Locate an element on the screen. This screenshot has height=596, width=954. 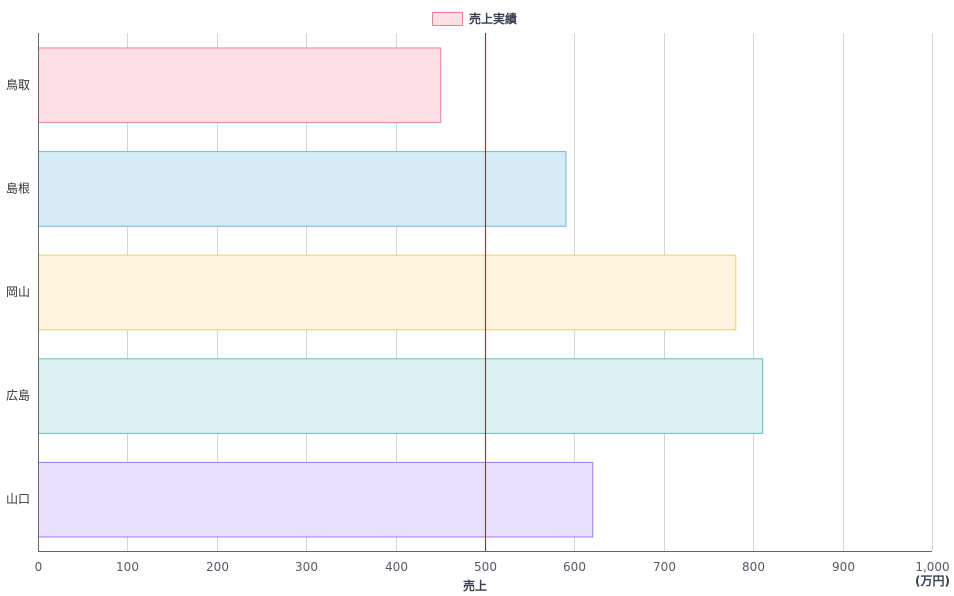
x-tick-label: 400 is located at coordinates (396, 567).